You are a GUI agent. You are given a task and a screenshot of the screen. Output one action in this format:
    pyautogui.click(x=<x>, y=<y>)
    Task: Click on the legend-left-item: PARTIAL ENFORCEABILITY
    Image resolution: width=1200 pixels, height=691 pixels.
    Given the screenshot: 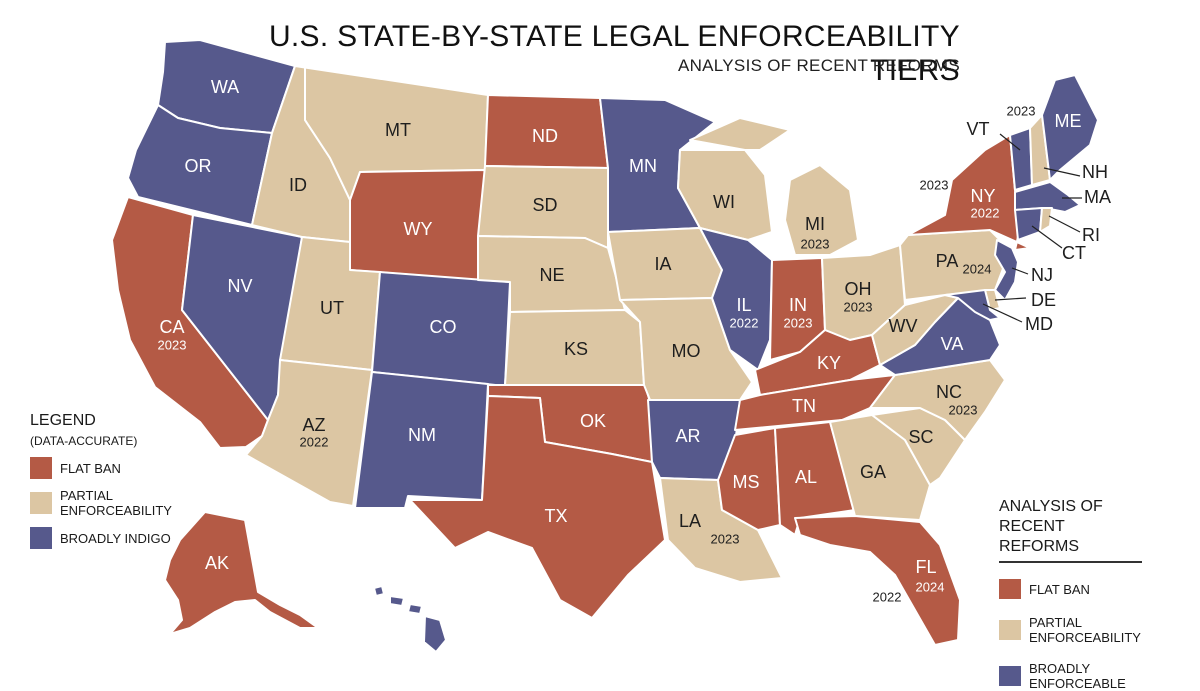 What is the action you would take?
    pyautogui.click(x=115, y=503)
    